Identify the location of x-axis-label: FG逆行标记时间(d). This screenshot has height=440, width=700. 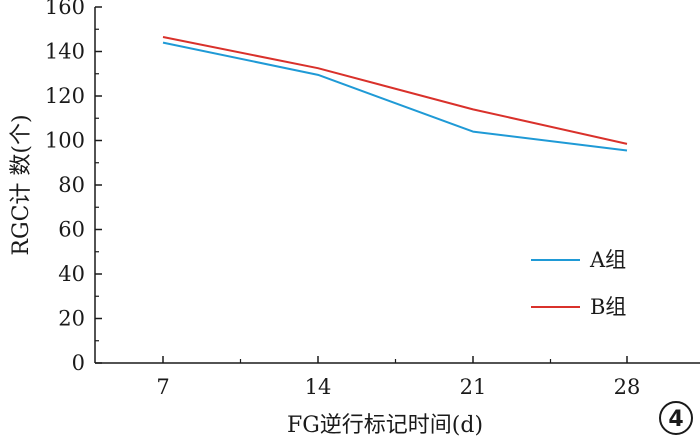
(385, 425).